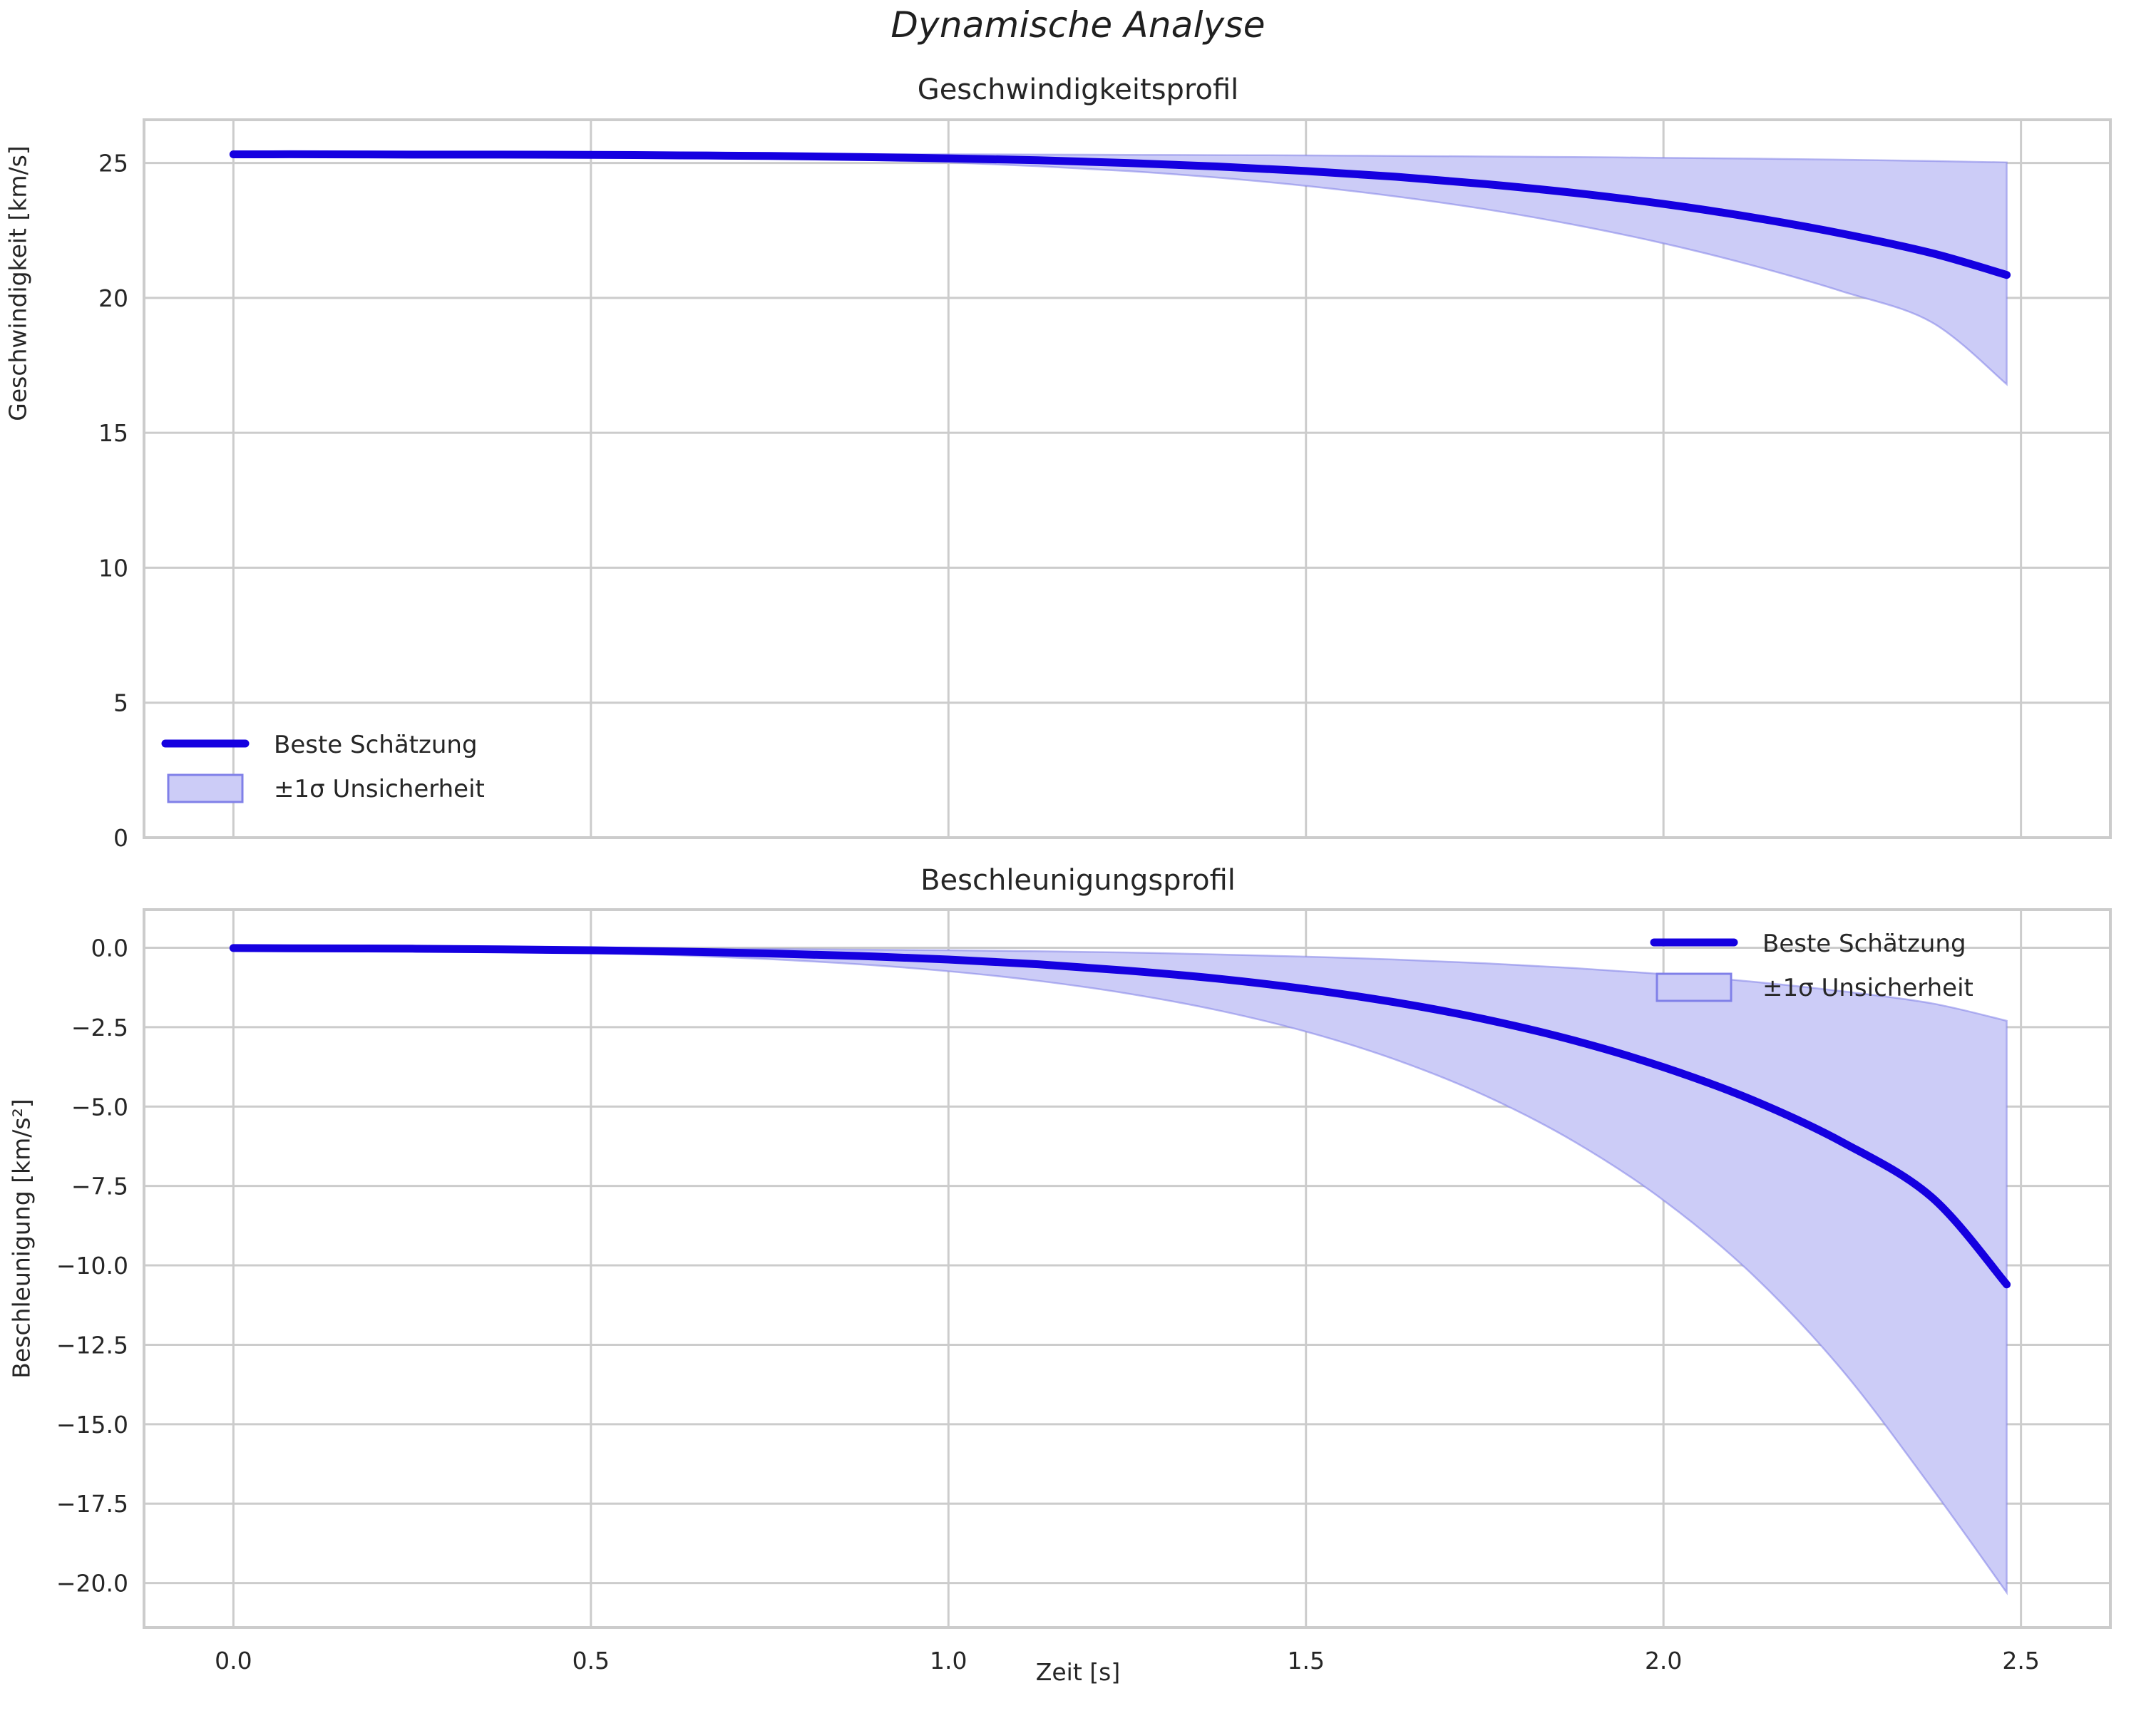  Describe the element at coordinates (323, 767) in the screenshot. I see `legend-velocity: Beste Schätzung ±1σ Unsicherheit` at that location.